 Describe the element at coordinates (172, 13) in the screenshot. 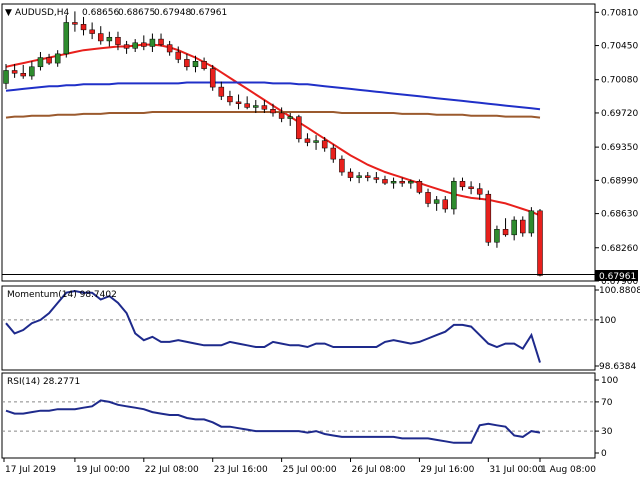

I see `chart-header-low: 0.67948` at that location.